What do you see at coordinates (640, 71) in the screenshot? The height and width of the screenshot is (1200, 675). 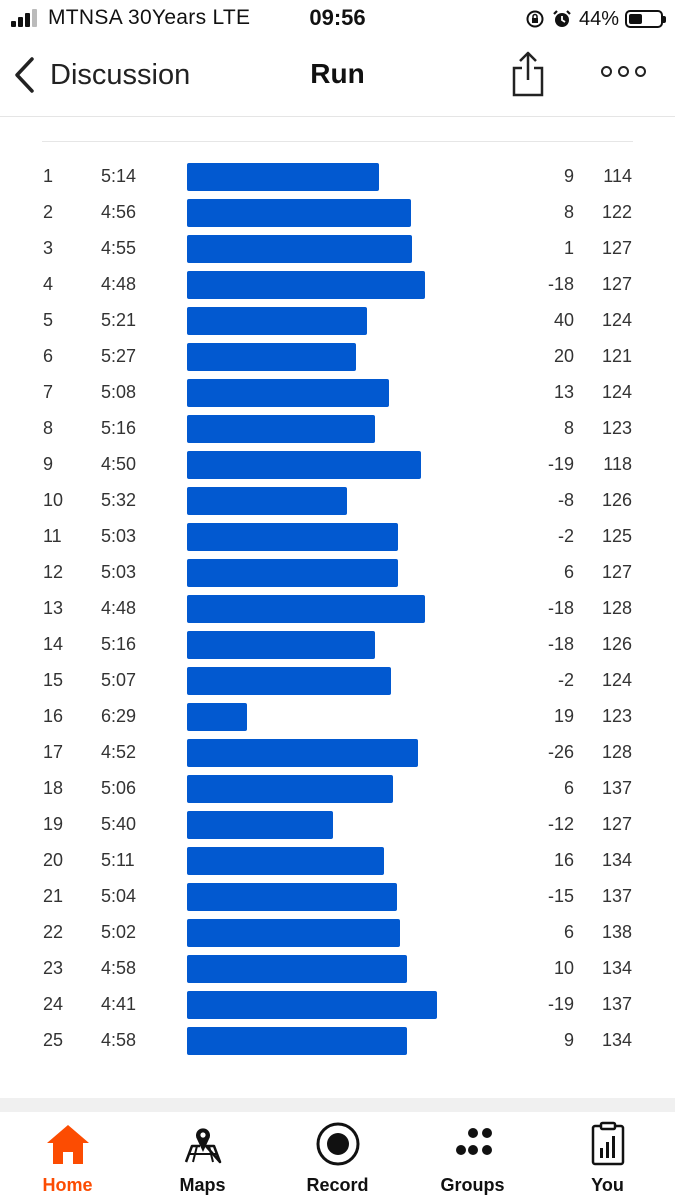 I see `more-icon-dot` at bounding box center [640, 71].